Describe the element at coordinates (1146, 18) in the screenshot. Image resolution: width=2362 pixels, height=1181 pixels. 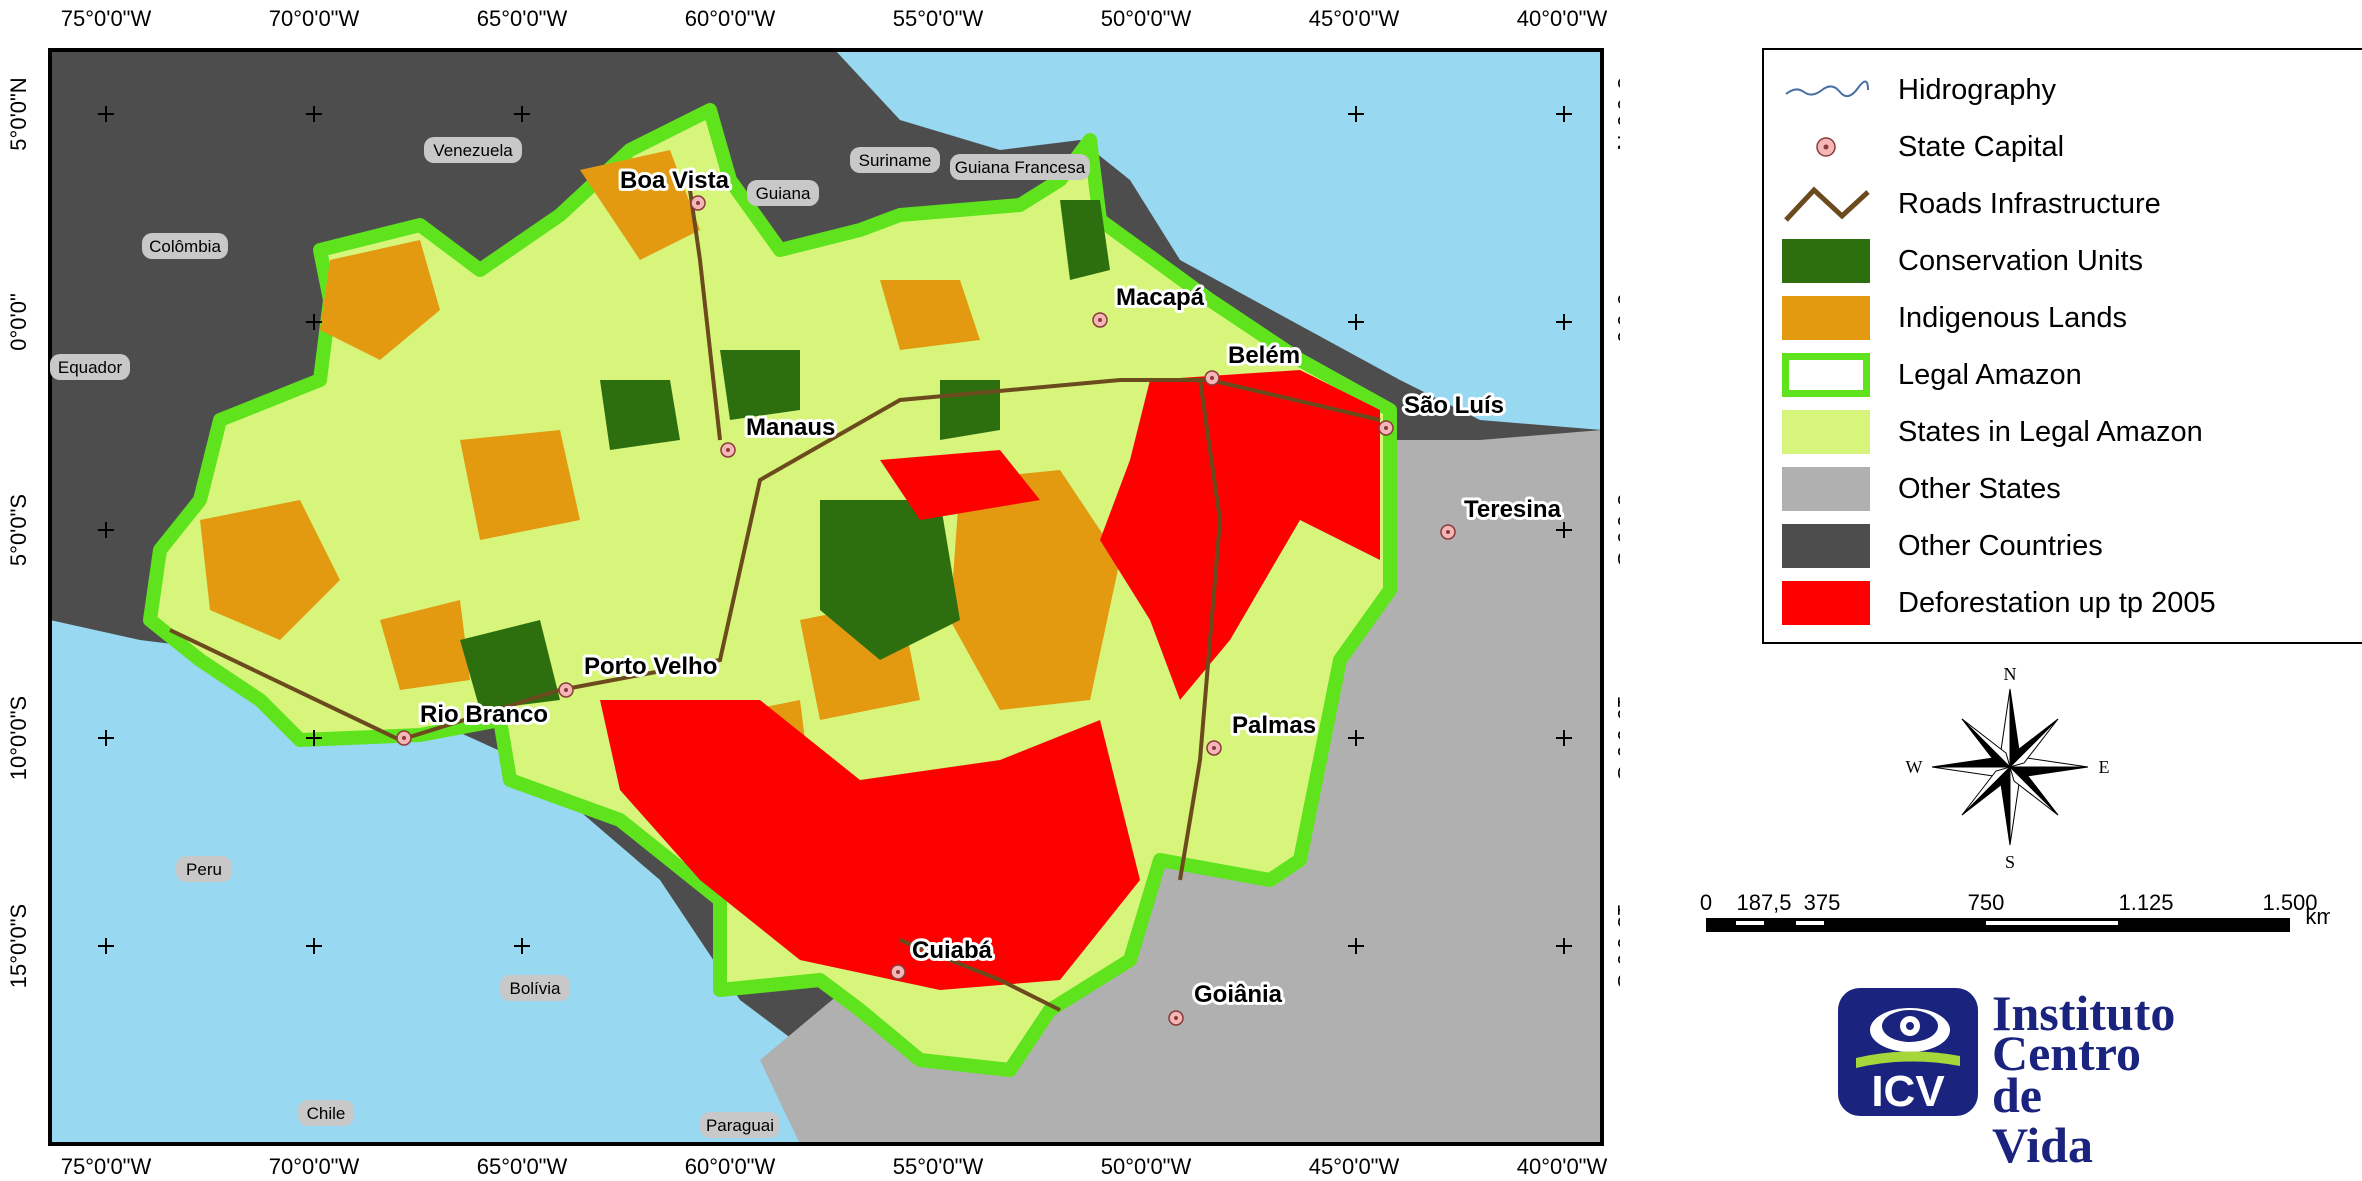
I see `lon-label: 50°0'0"W` at that location.